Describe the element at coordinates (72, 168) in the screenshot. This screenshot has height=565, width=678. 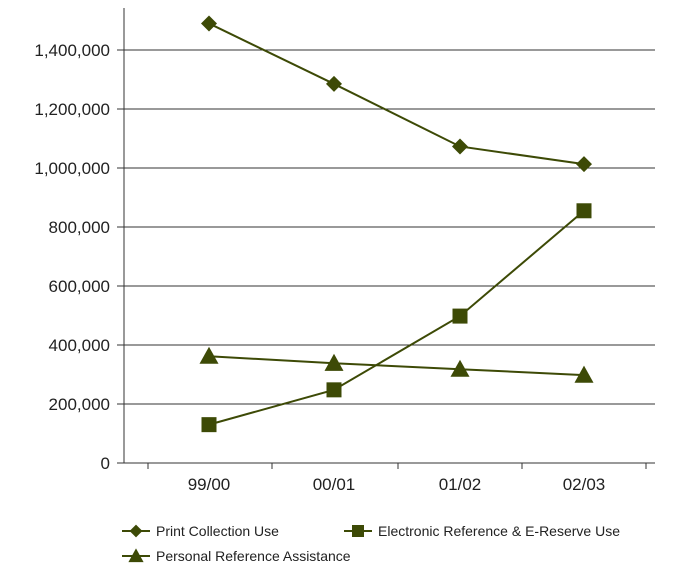
I see `y-tick-label: 1,000,000` at that location.